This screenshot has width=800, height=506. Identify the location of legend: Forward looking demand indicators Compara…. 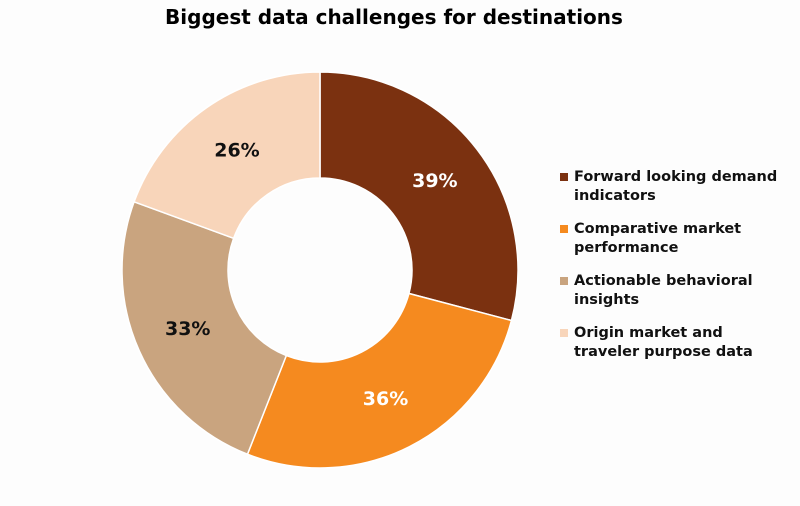
(675, 272).